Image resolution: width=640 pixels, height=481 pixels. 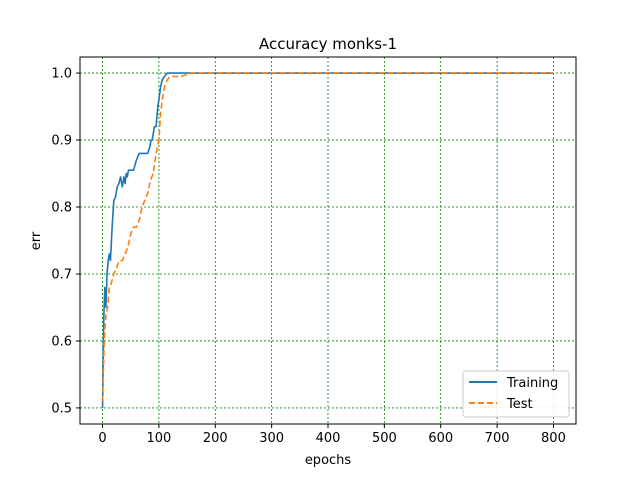 What do you see at coordinates (519, 404) in the screenshot?
I see `legend-label-test: Test` at bounding box center [519, 404].